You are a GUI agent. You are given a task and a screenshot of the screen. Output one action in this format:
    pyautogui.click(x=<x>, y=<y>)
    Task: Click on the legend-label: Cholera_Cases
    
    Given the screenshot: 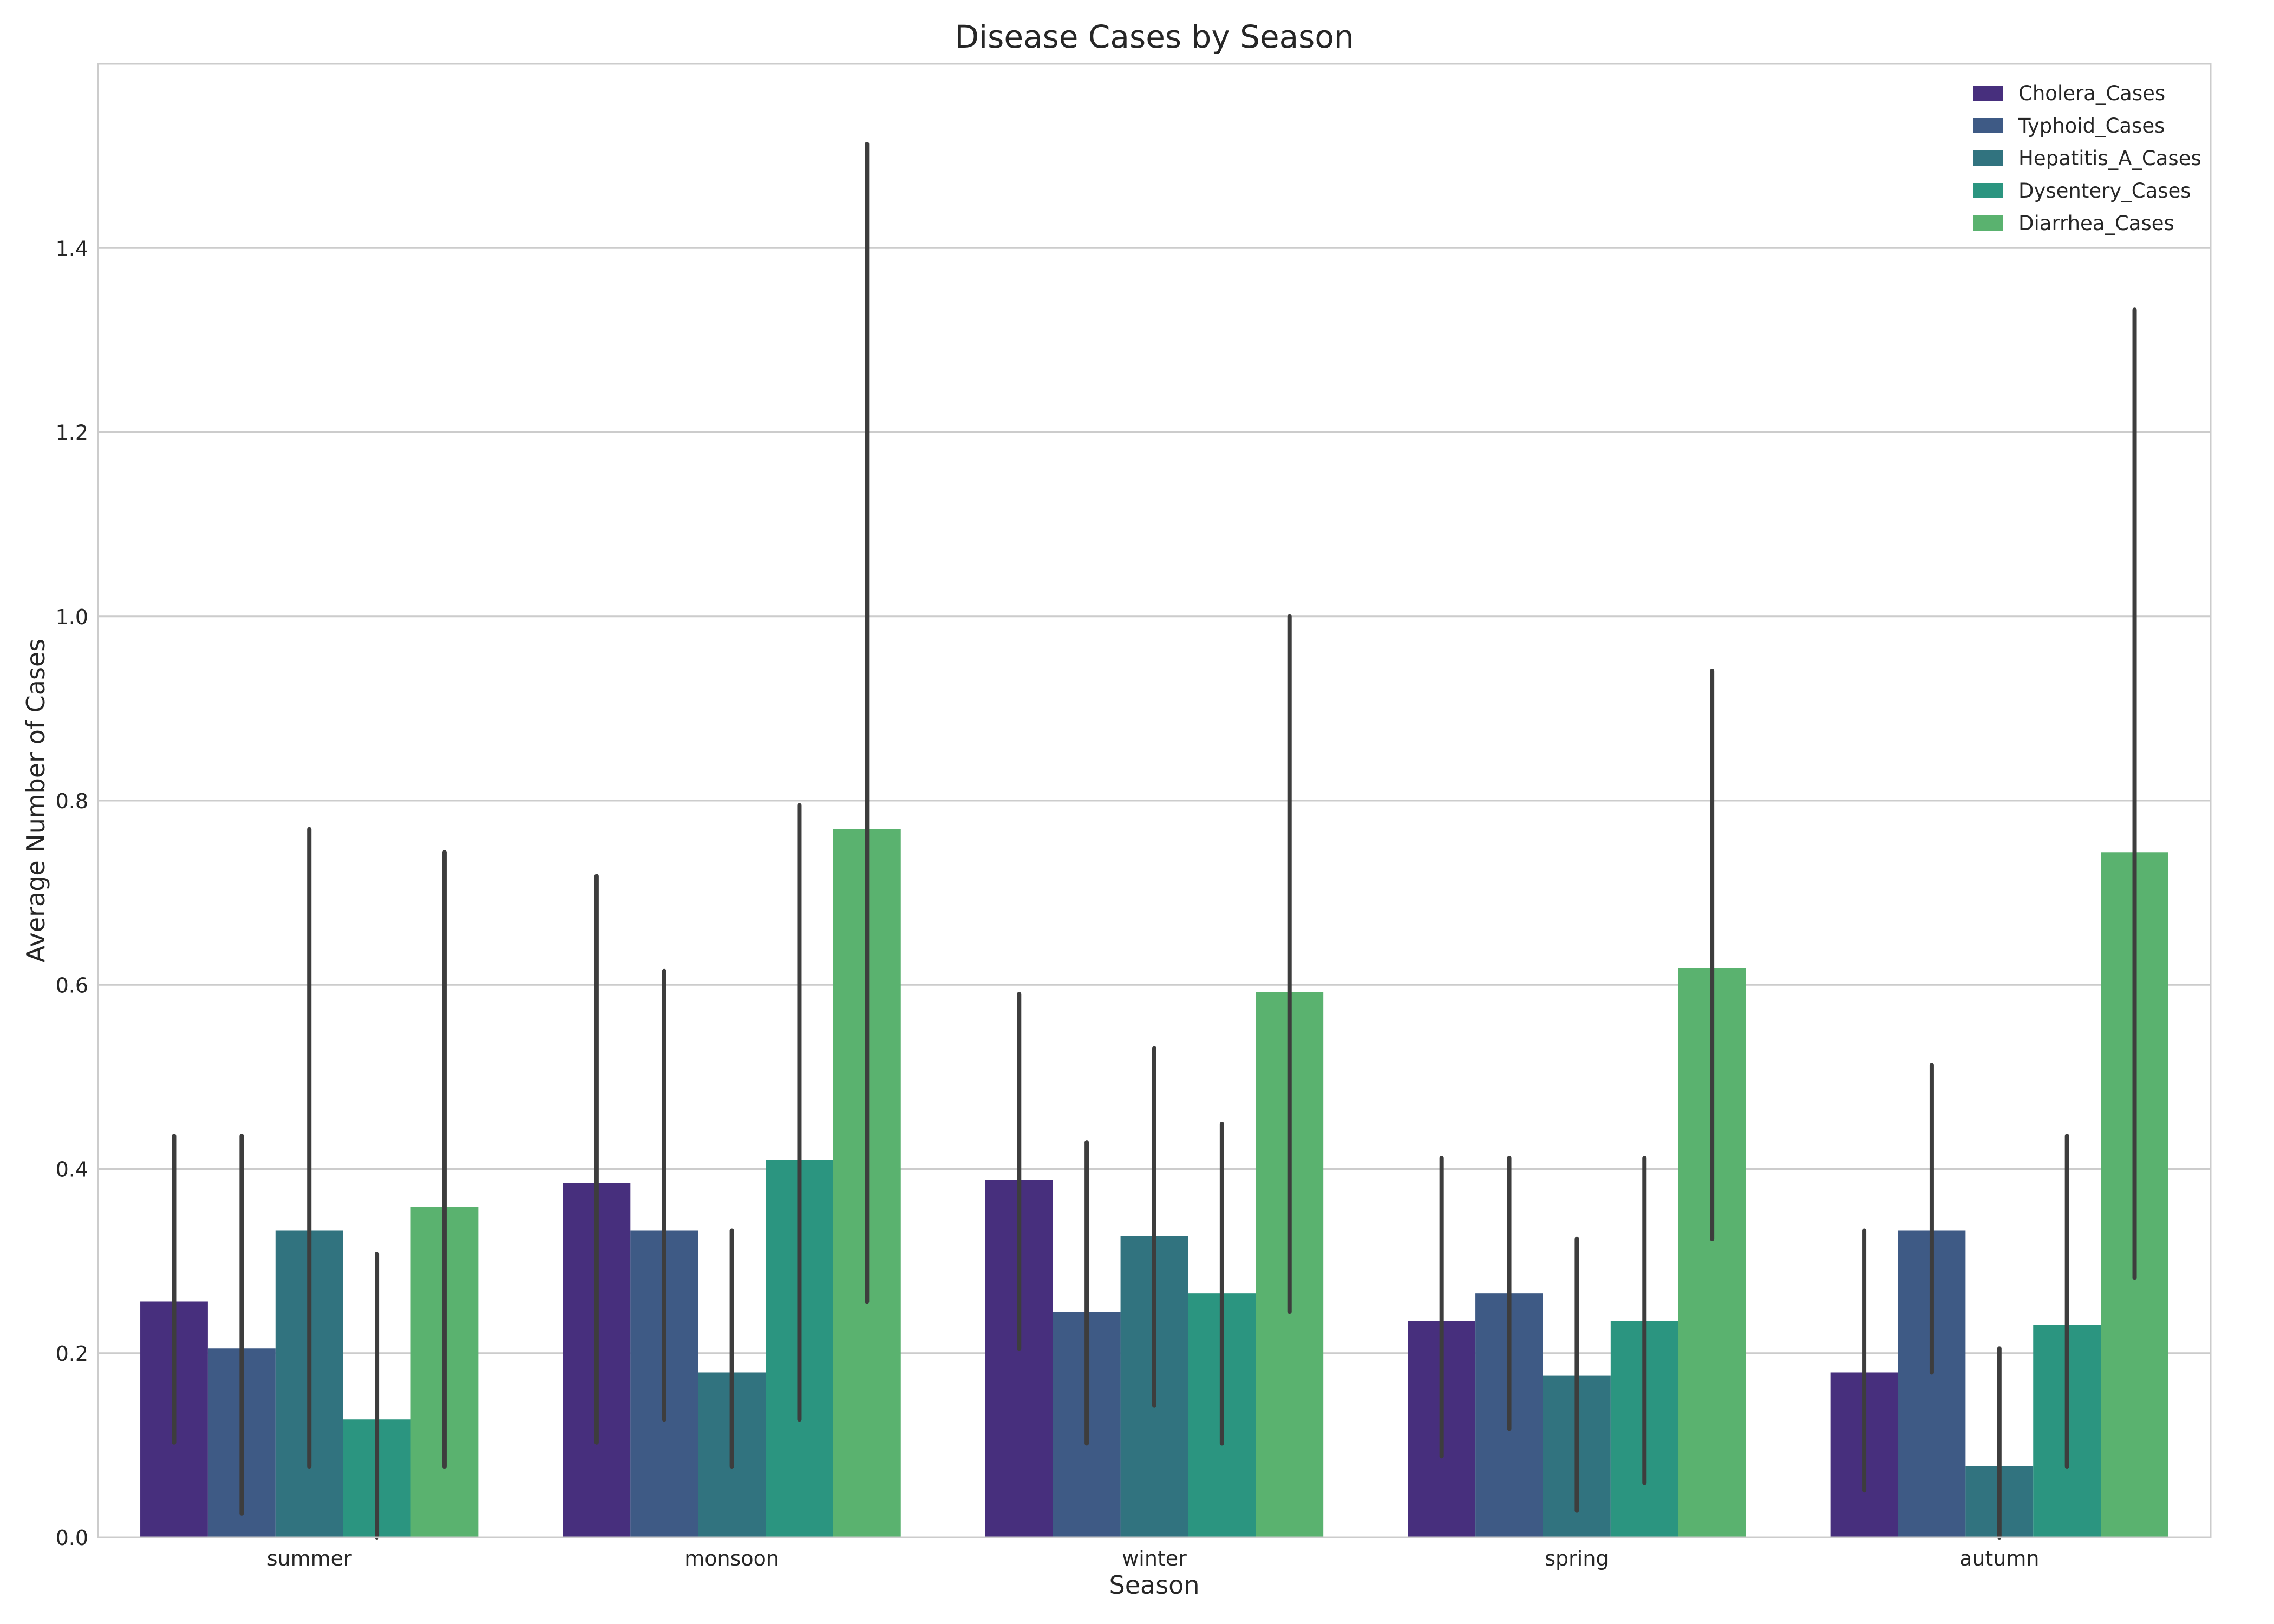 What is the action you would take?
    pyautogui.click(x=2092, y=93)
    